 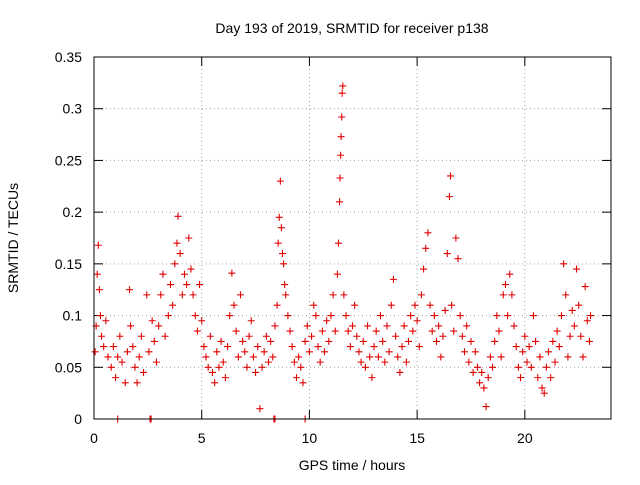 I want to click on y-tick-label: 0.3, so click(x=73, y=109).